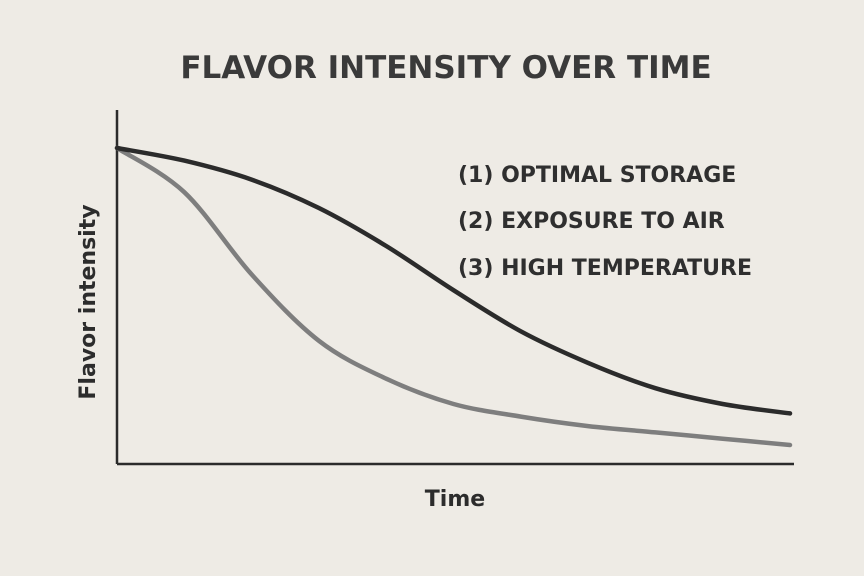  Describe the element at coordinates (88, 301) in the screenshot. I see `y-axis-label: Flavor intensity` at that location.